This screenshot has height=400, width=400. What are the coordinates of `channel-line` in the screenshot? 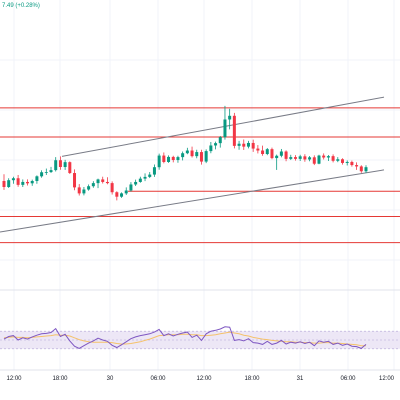 It's located at (223, 126).